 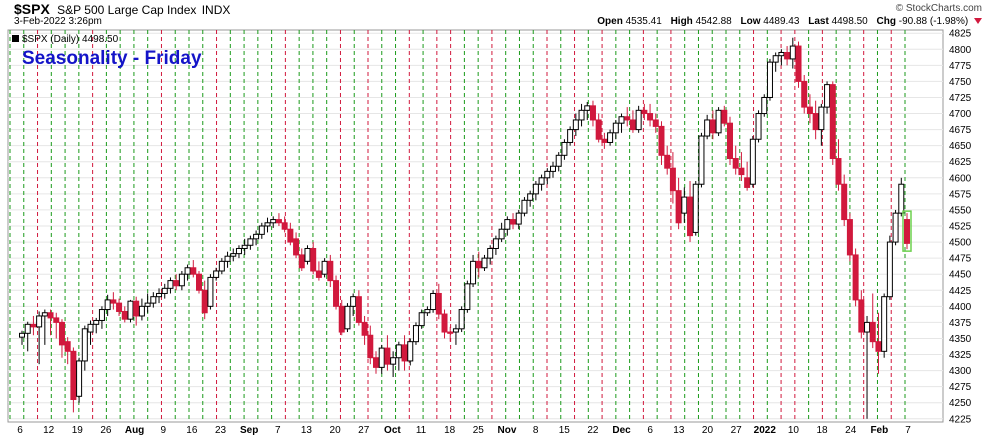 What do you see at coordinates (960, 34) in the screenshot?
I see `y-tick-label: 4825` at bounding box center [960, 34].